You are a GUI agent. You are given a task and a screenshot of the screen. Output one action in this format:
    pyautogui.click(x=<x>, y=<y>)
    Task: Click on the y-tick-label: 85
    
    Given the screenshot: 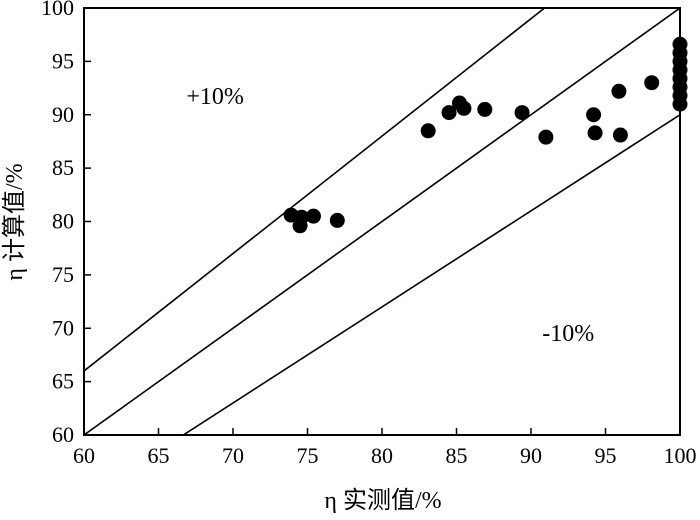 What is the action you would take?
    pyautogui.click(x=63, y=167)
    